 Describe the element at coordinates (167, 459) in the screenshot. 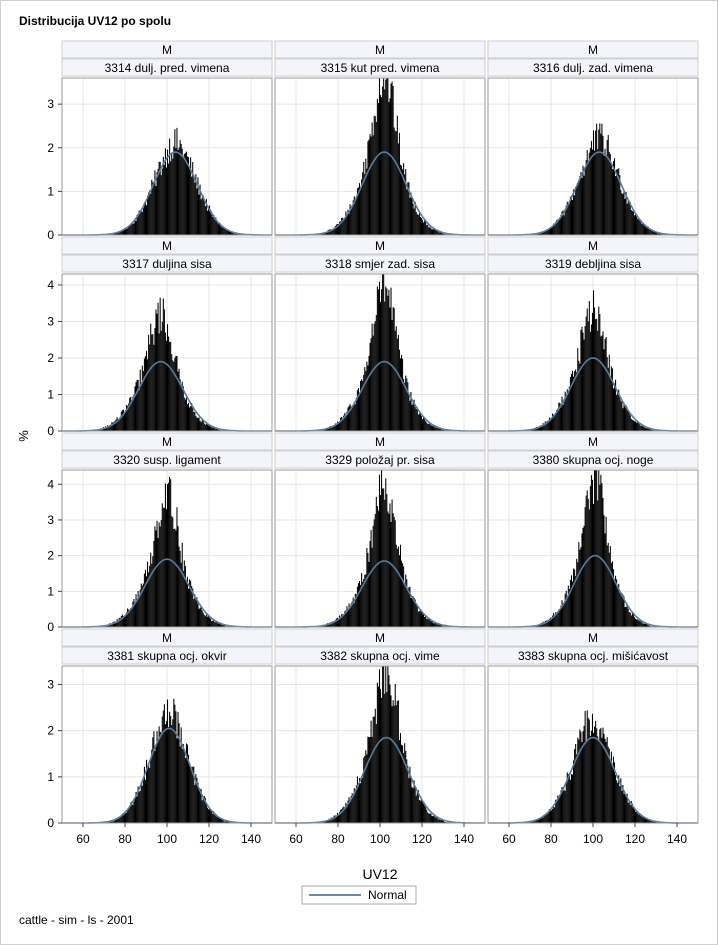

I see `panel-trait-header` at that location.